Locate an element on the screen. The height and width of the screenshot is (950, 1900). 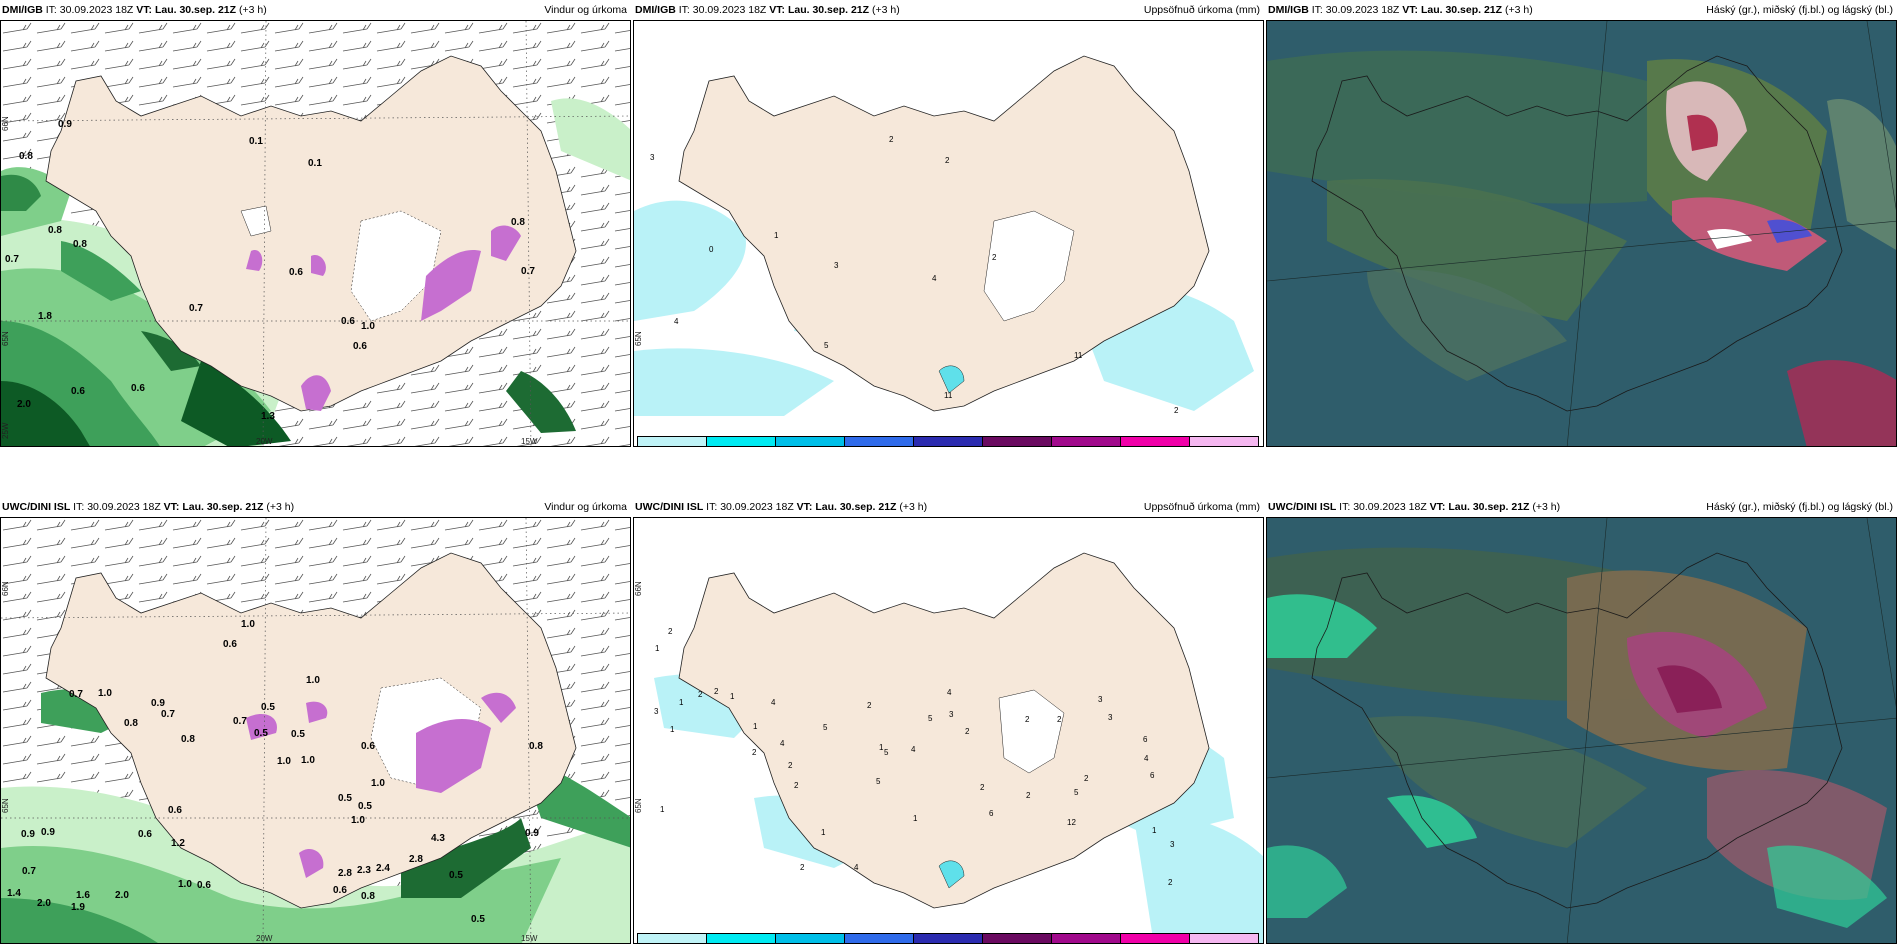
map-canvas is located at coordinates (315, 233).